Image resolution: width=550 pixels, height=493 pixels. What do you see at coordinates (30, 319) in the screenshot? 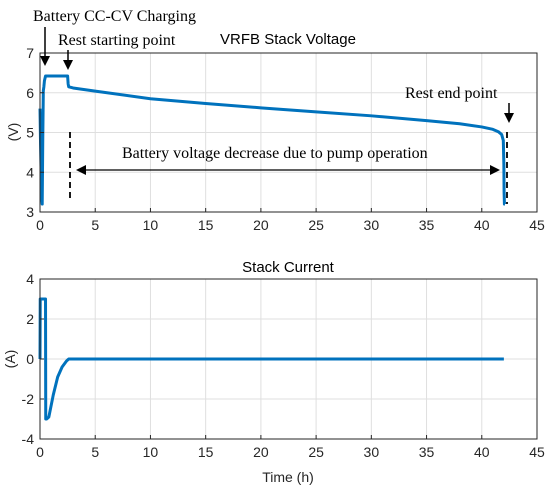
I see `current-ytick-label: 2` at bounding box center [30, 319].